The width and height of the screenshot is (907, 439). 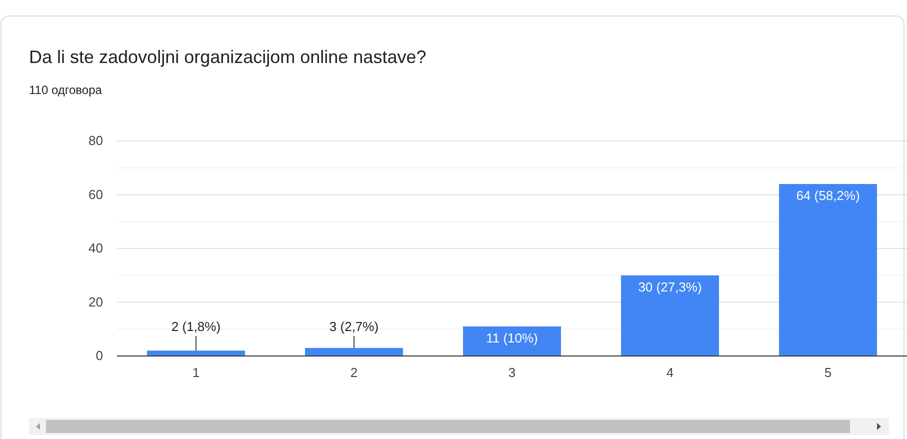 What do you see at coordinates (95, 302) in the screenshot?
I see `y-tick-label: 20` at bounding box center [95, 302].